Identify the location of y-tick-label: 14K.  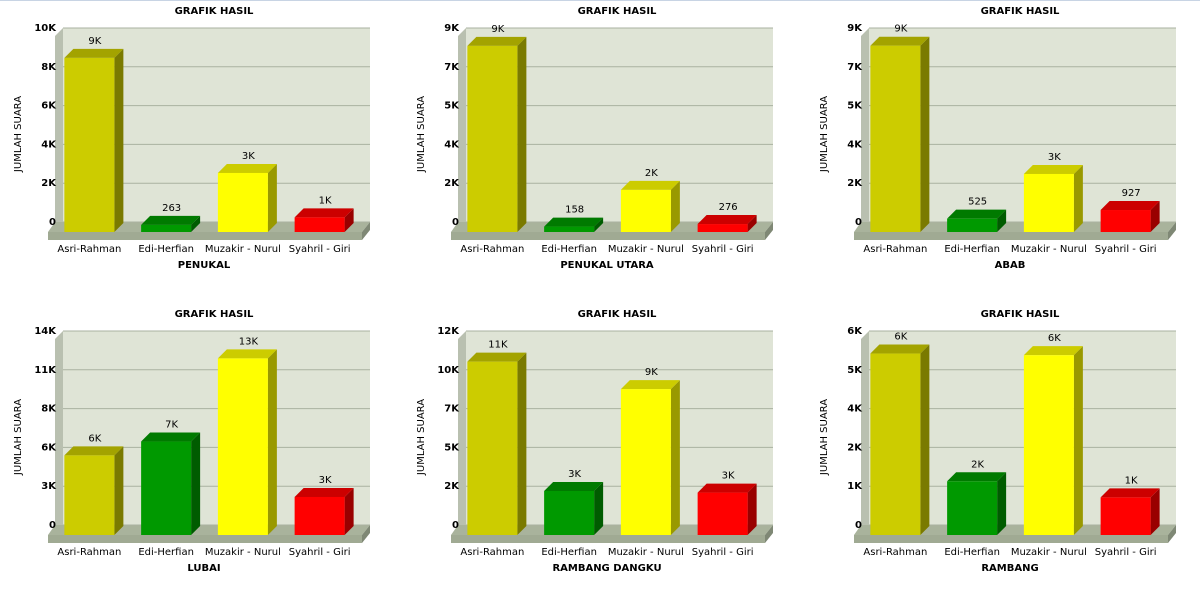
(45, 331).